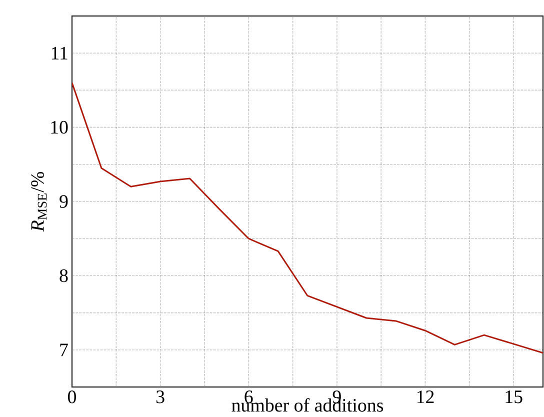 The image size is (544, 417). I want to click on y-tick-label: 7, so click(64, 350).